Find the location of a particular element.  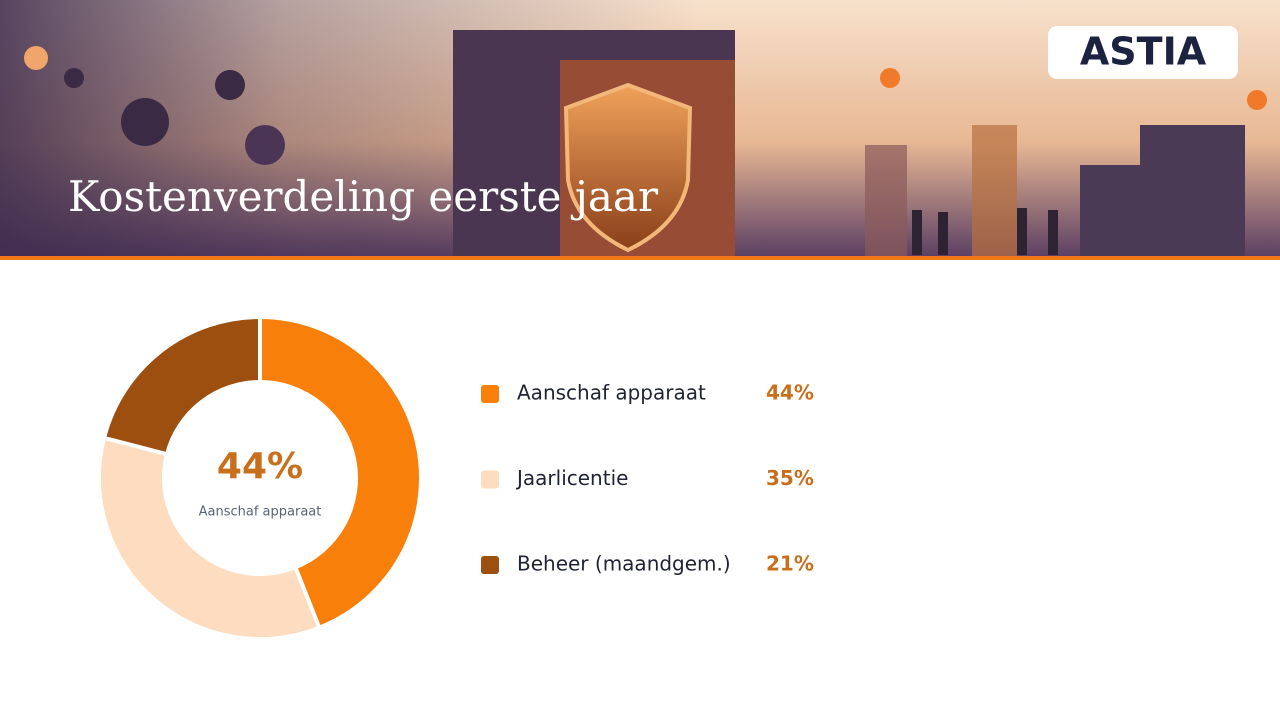

center-label: Aanschaf apparaat is located at coordinates (260, 512).